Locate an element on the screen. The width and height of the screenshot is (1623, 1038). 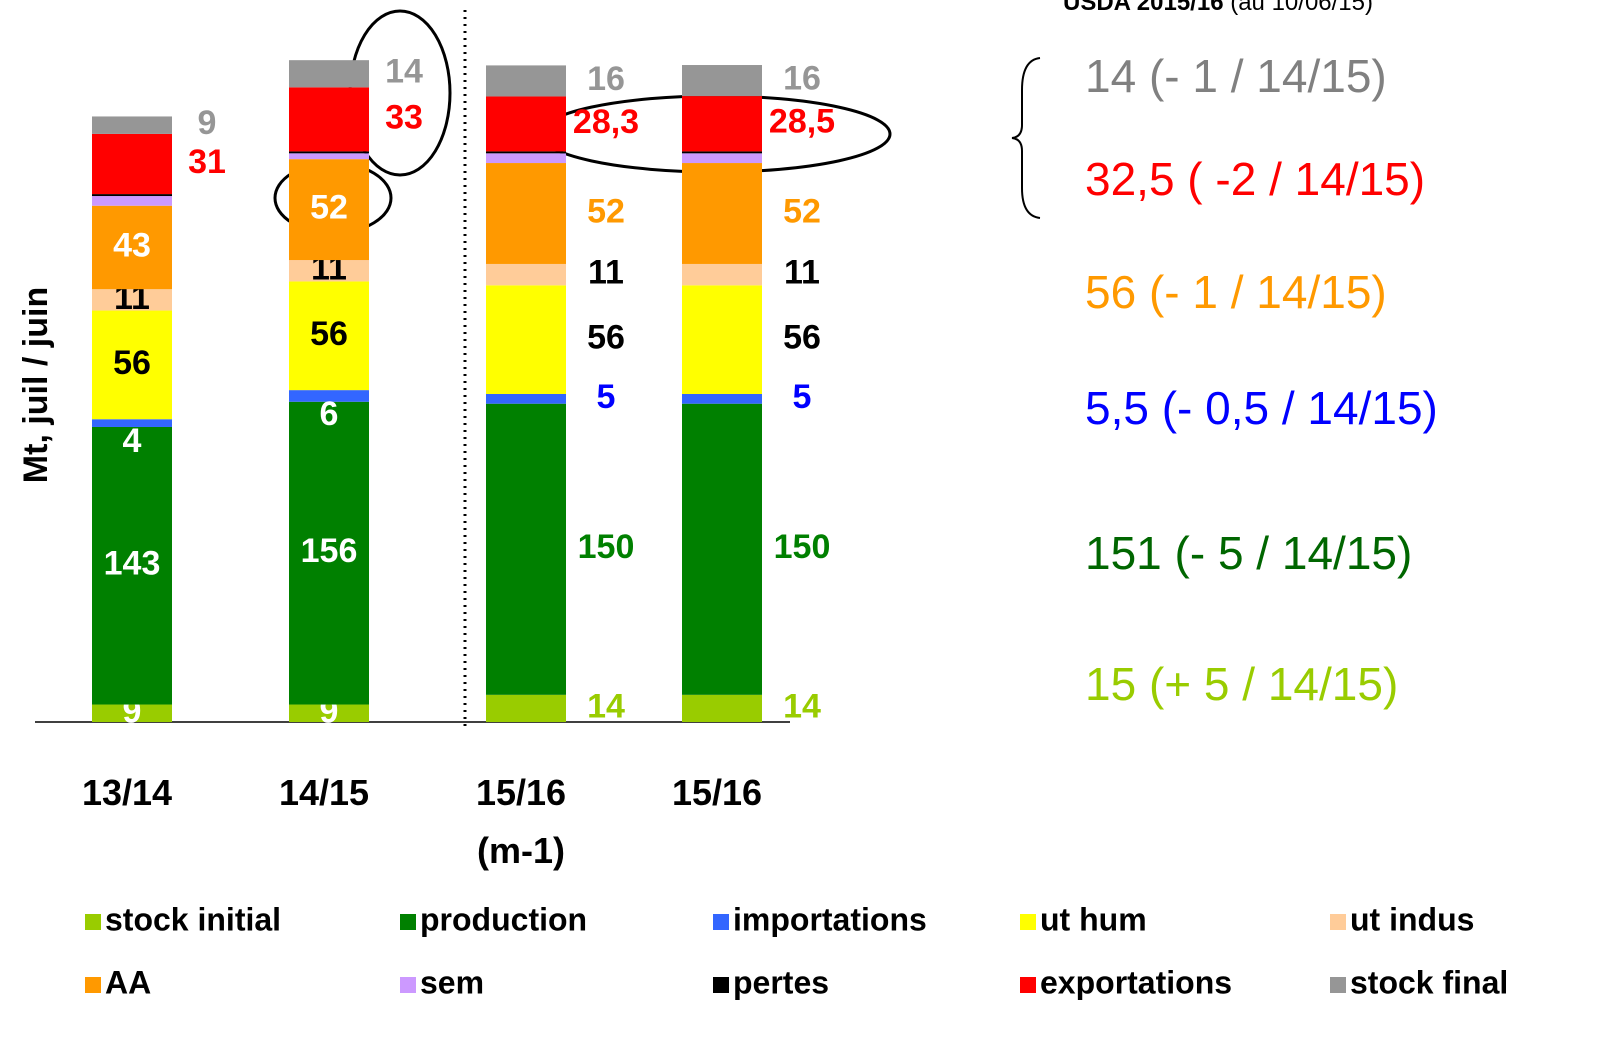
legend-label: pertes is located at coordinates (781, 982).